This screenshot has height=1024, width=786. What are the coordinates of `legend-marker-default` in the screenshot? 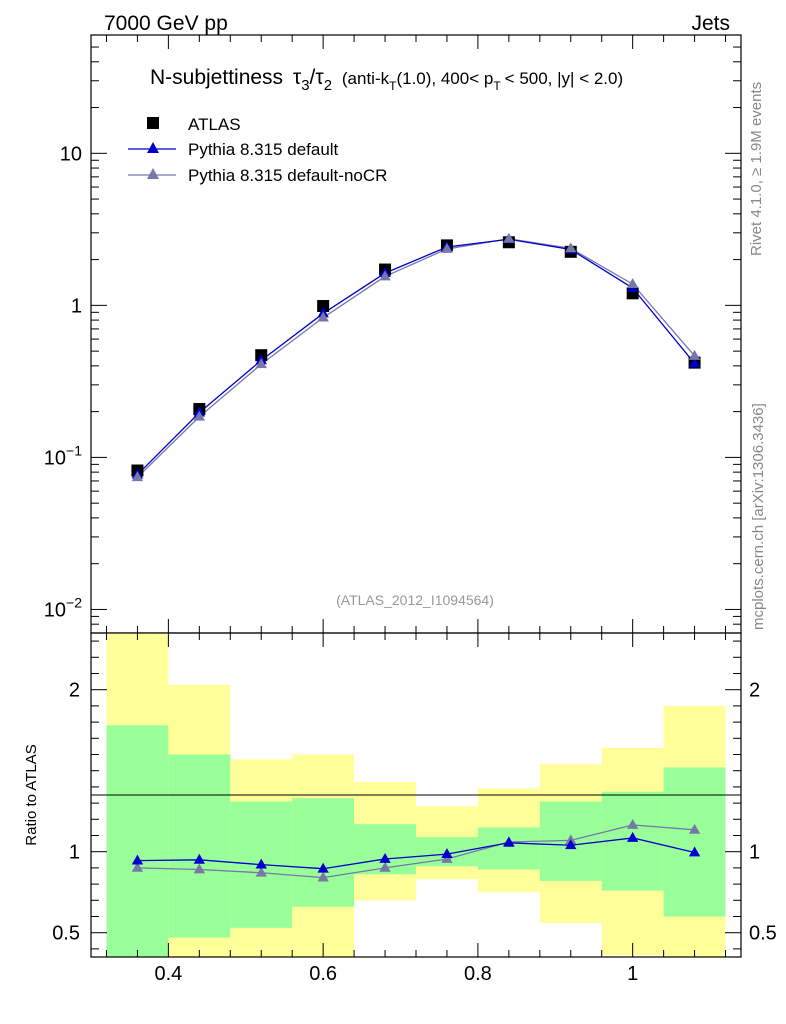 It's located at (153, 147).